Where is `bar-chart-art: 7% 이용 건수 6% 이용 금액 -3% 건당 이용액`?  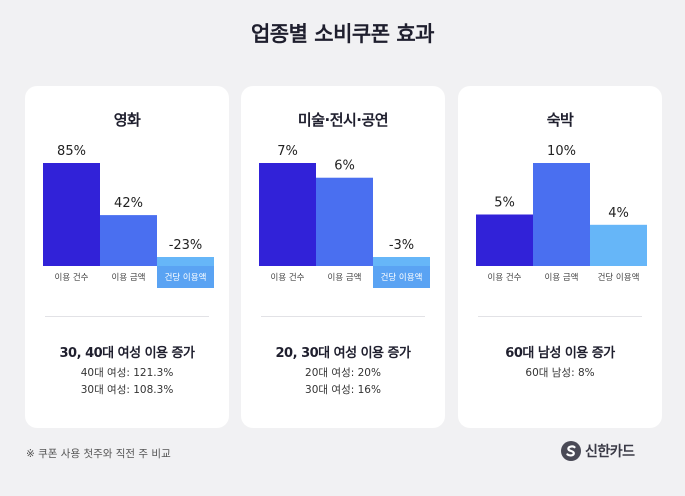 bar-chart-art: 7% 이용 건수 6% 이용 금액 -3% 건당 이용액 is located at coordinates (344, 216).